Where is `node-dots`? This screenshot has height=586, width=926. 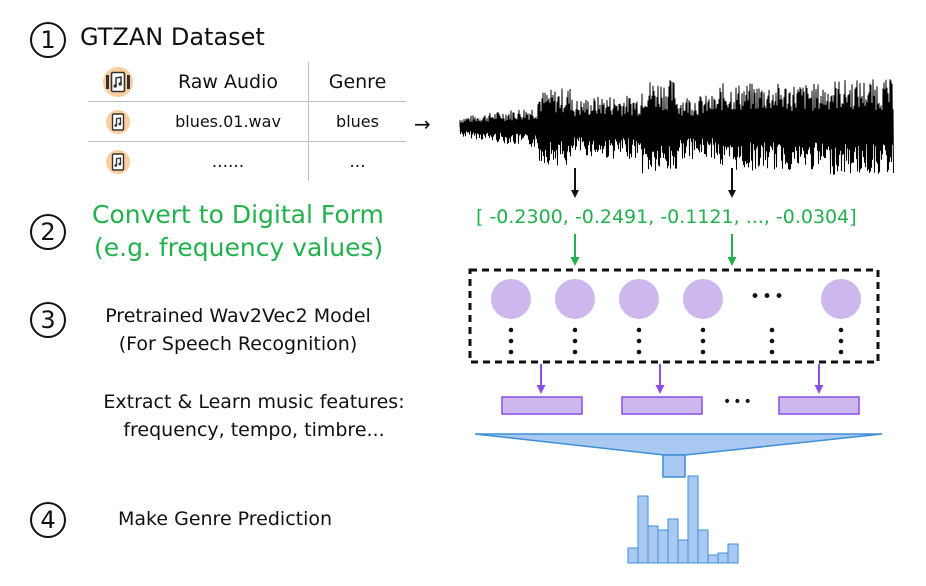
node-dots is located at coordinates (676, 341).